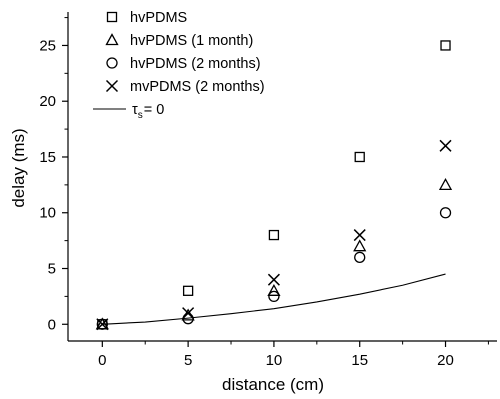 The width and height of the screenshot is (500, 399). I want to click on x-tick-label: 0, so click(102, 360).